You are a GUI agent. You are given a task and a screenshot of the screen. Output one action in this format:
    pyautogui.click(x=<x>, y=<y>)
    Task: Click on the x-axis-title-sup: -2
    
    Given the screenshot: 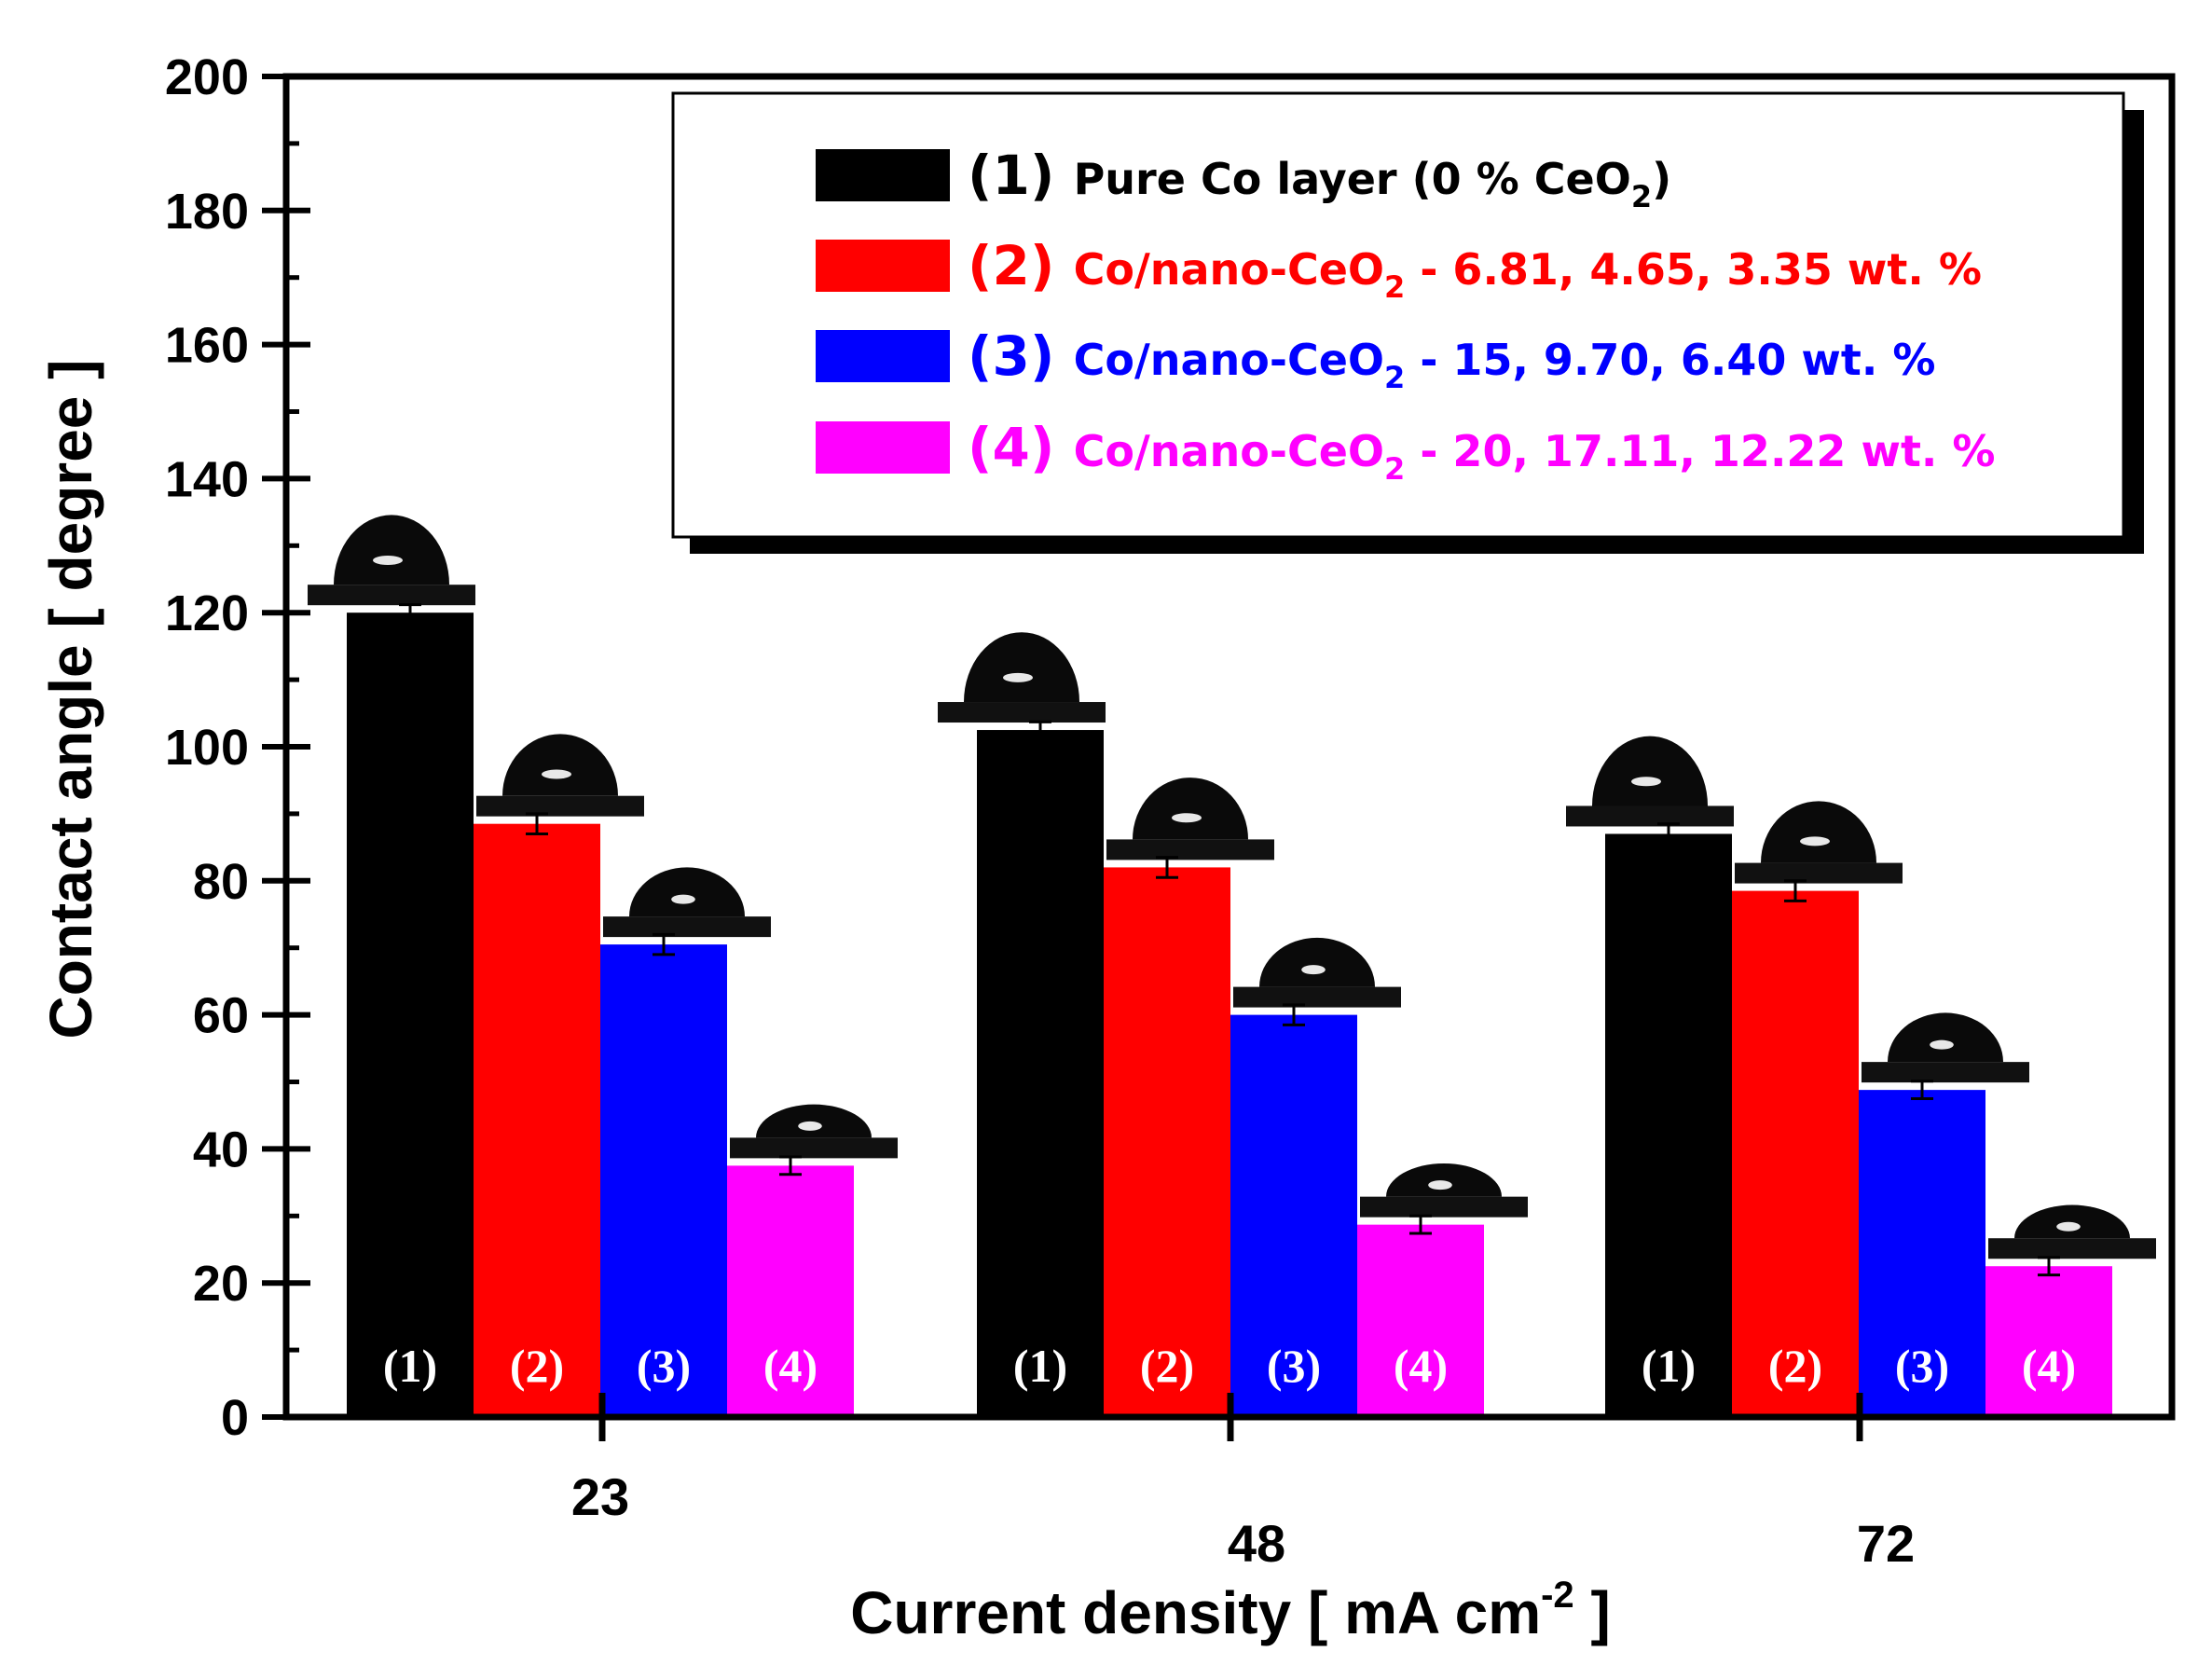 What is the action you would take?
    pyautogui.click(x=1557, y=1595)
    